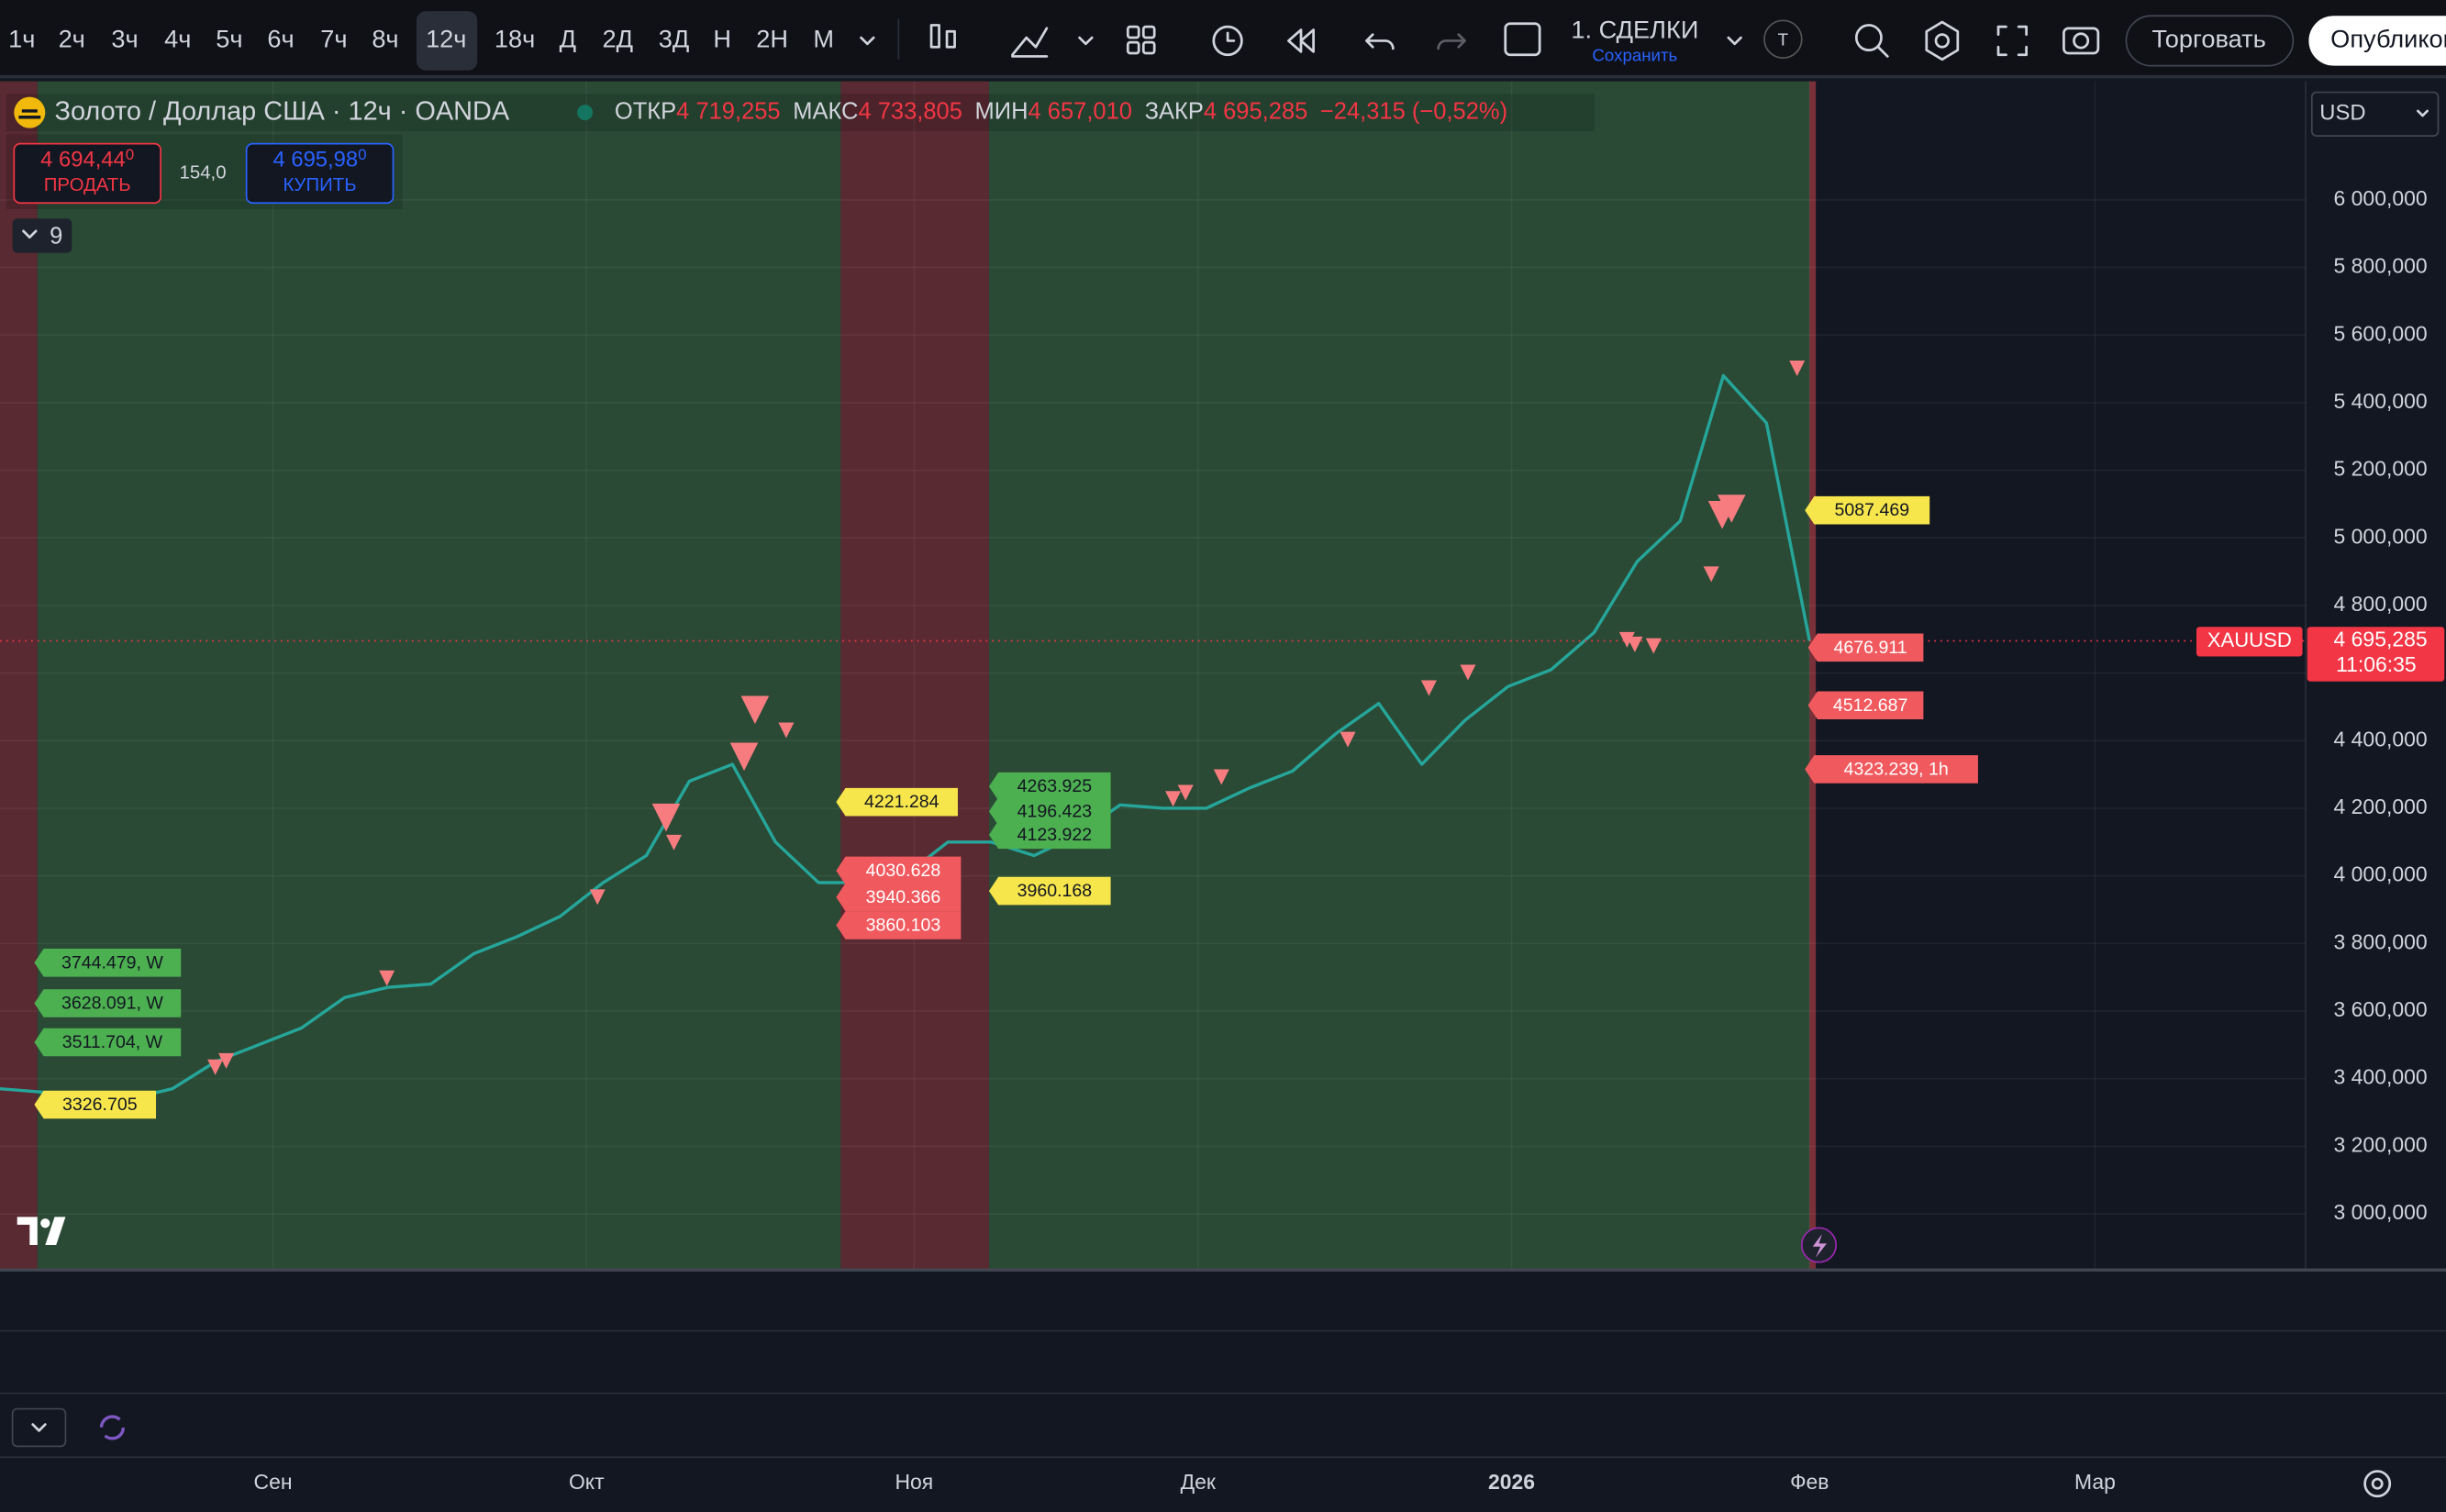  I want to click on replay-button, so click(1301, 41).